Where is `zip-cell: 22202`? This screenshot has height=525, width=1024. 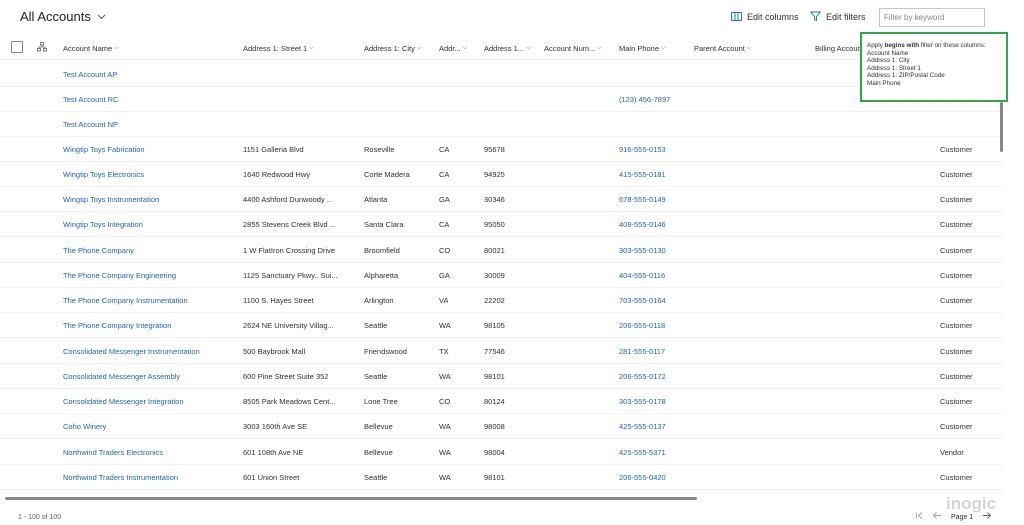
zip-cell: 22202 is located at coordinates (494, 300).